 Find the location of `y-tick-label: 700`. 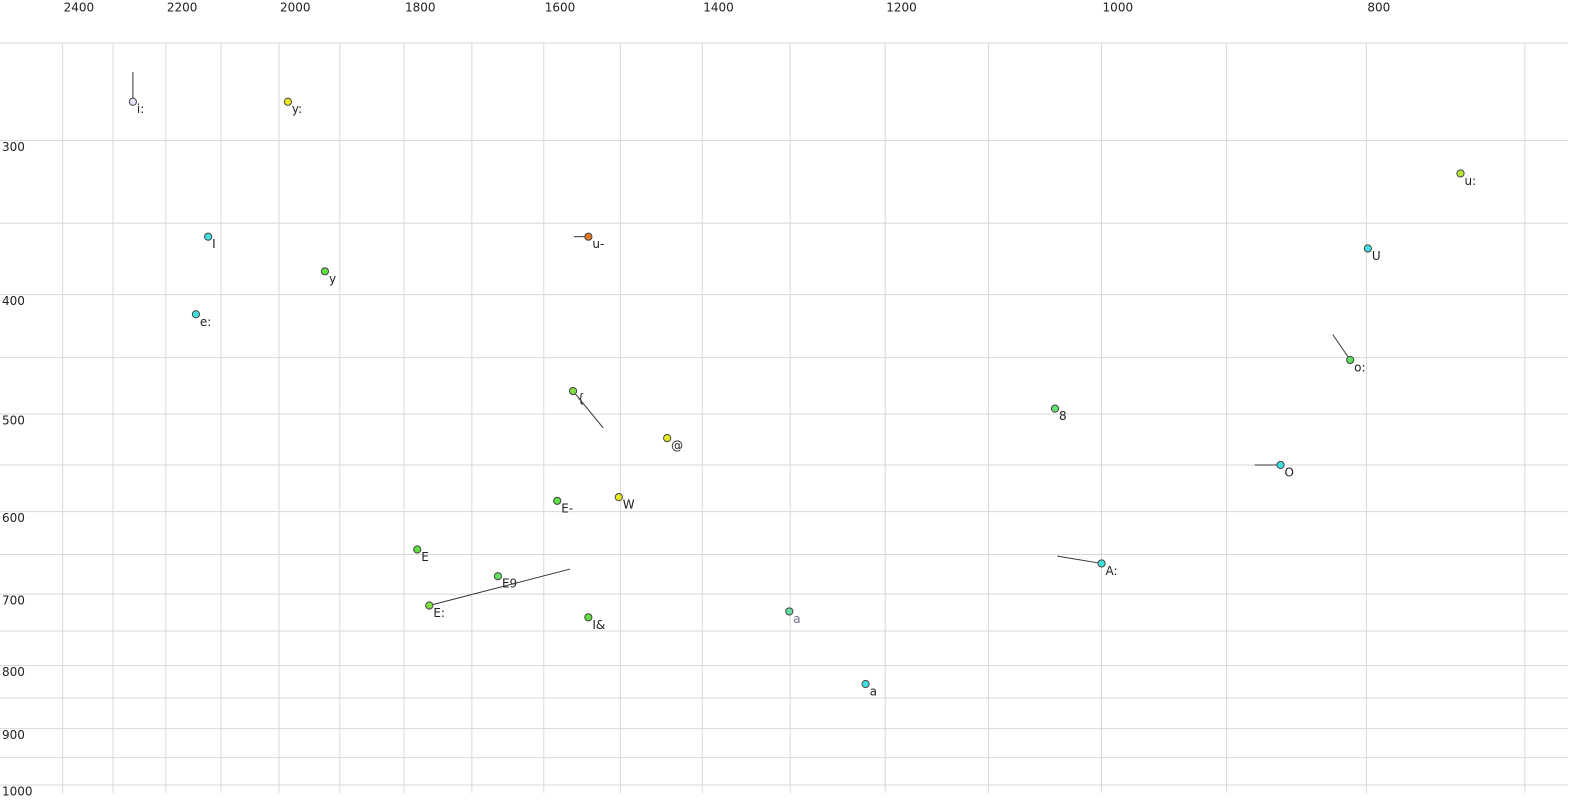

y-tick-label: 700 is located at coordinates (13, 601).